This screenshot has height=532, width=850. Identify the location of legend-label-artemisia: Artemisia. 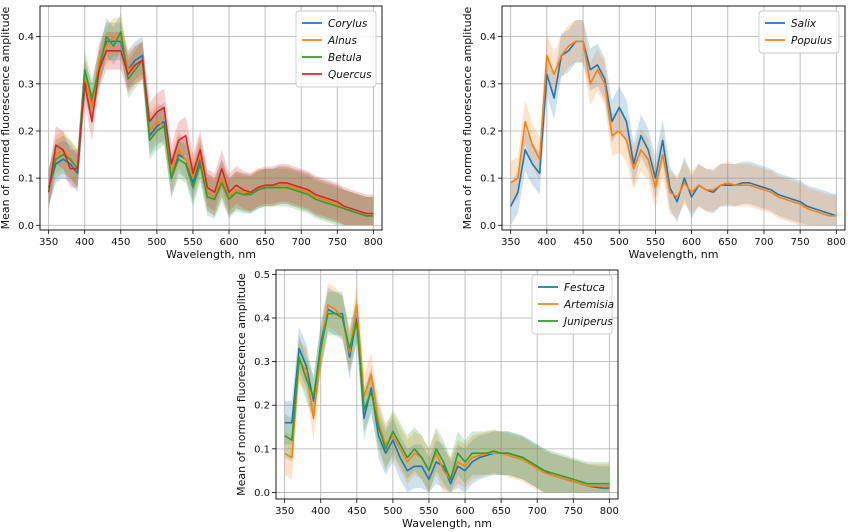
(588, 305).